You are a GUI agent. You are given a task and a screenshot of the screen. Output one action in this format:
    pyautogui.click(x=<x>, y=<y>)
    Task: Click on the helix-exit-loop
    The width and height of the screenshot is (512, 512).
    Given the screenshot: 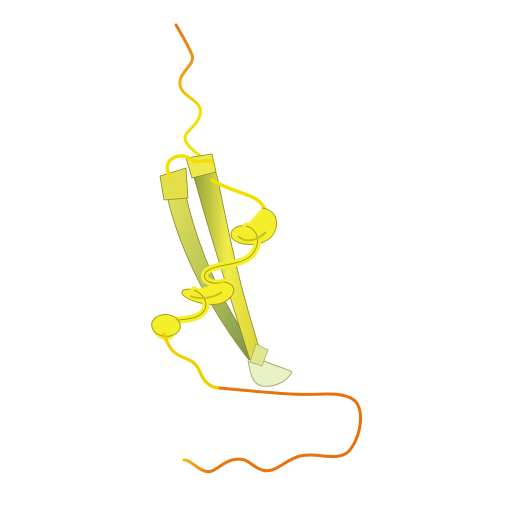 What is the action you would take?
    pyautogui.click(x=192, y=361)
    